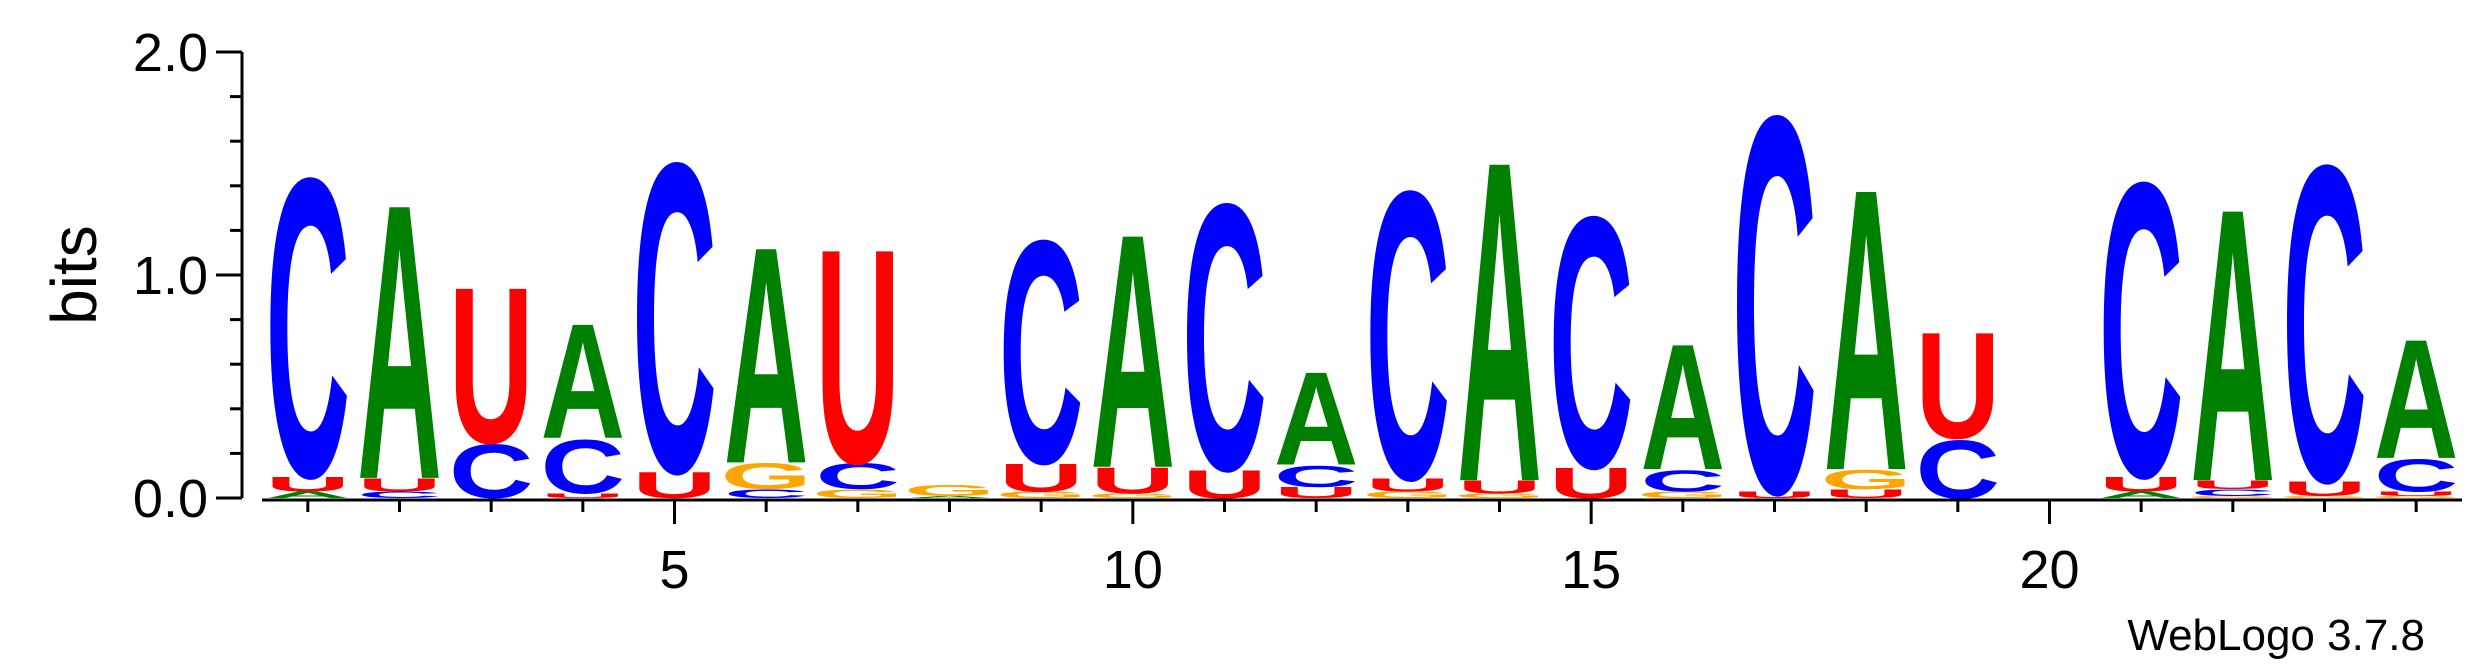 This screenshot has width=2475, height=672. Describe the element at coordinates (170, 276) in the screenshot. I see `y-tick-label: 1.0` at that location.